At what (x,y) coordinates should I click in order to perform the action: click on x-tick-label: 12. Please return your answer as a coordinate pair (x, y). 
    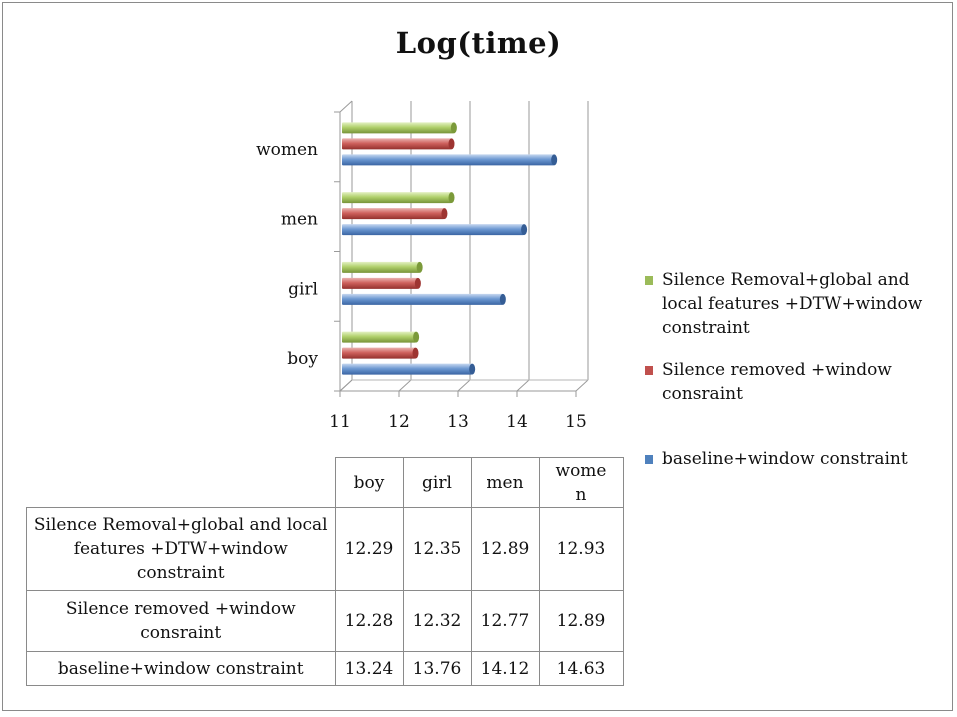
    Looking at the image, I should click on (399, 422).